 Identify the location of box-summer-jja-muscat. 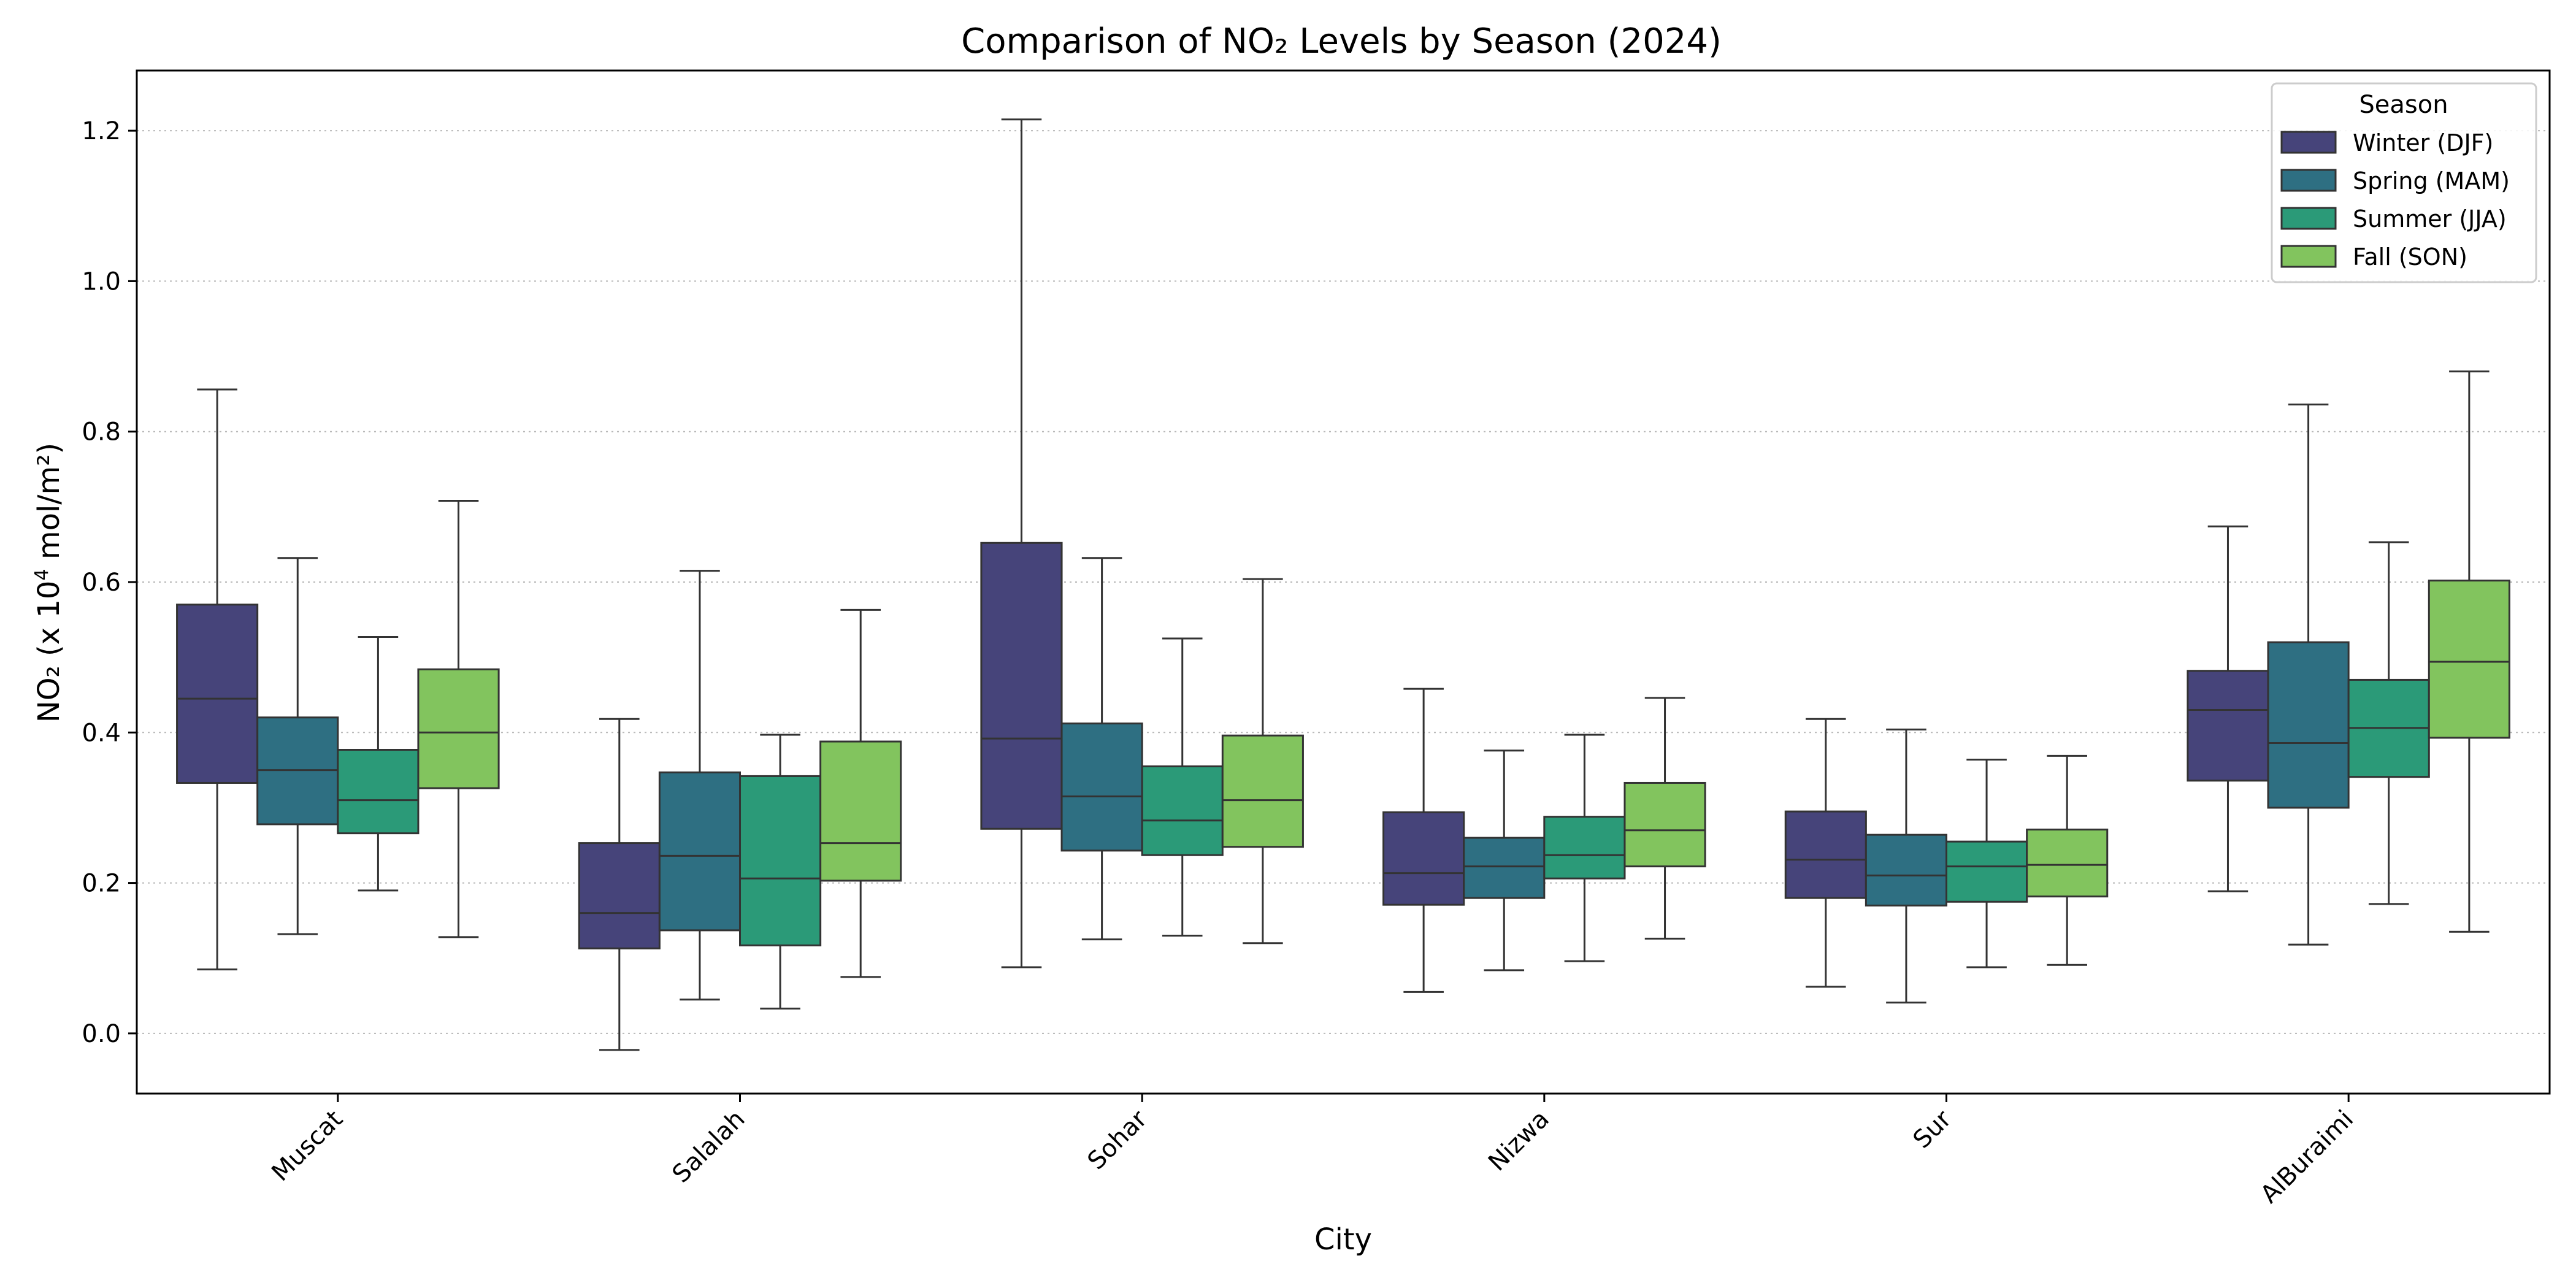
(378, 764).